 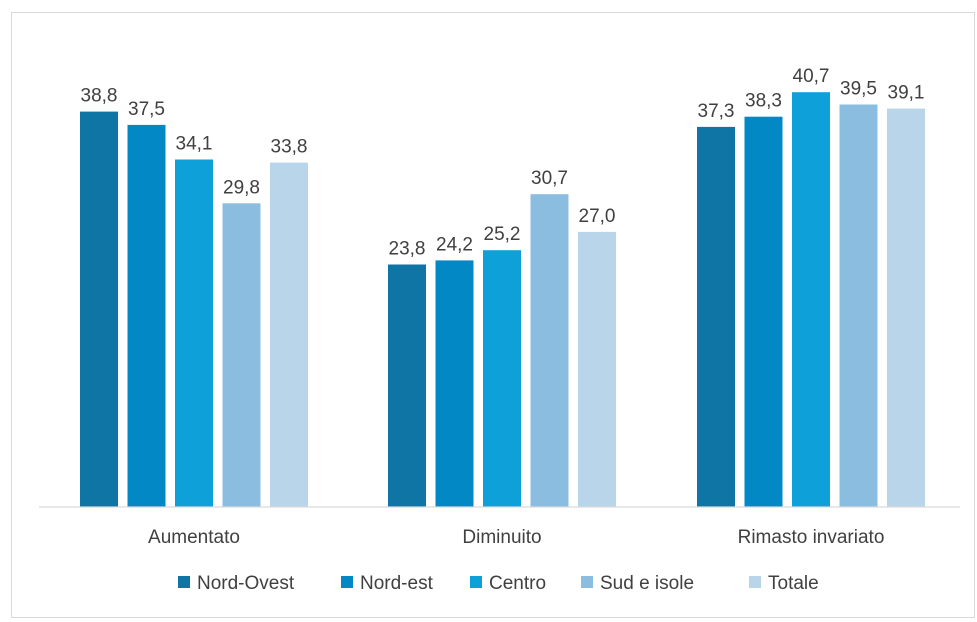 What do you see at coordinates (811, 76) in the screenshot?
I see `value-label-2-2: 40,7` at bounding box center [811, 76].